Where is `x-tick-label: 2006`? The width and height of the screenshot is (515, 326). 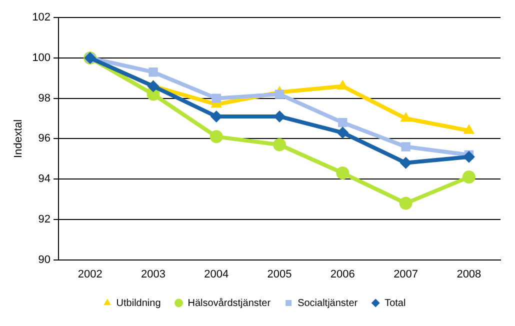 x-tick-label: 2006 is located at coordinates (342, 274).